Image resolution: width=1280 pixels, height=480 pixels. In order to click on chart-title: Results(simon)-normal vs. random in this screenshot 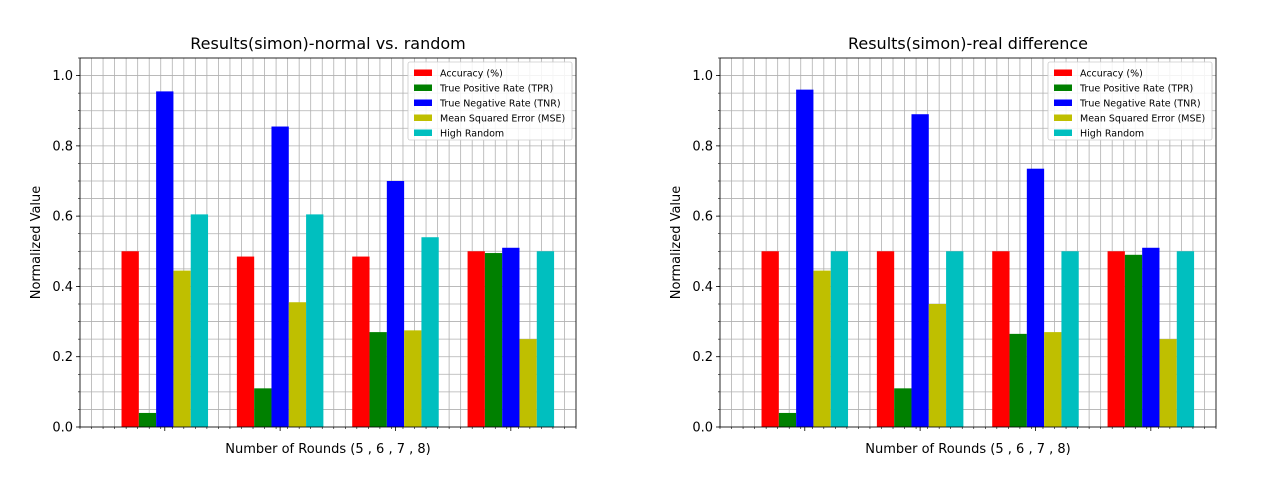, I will do `click(328, 43)`.